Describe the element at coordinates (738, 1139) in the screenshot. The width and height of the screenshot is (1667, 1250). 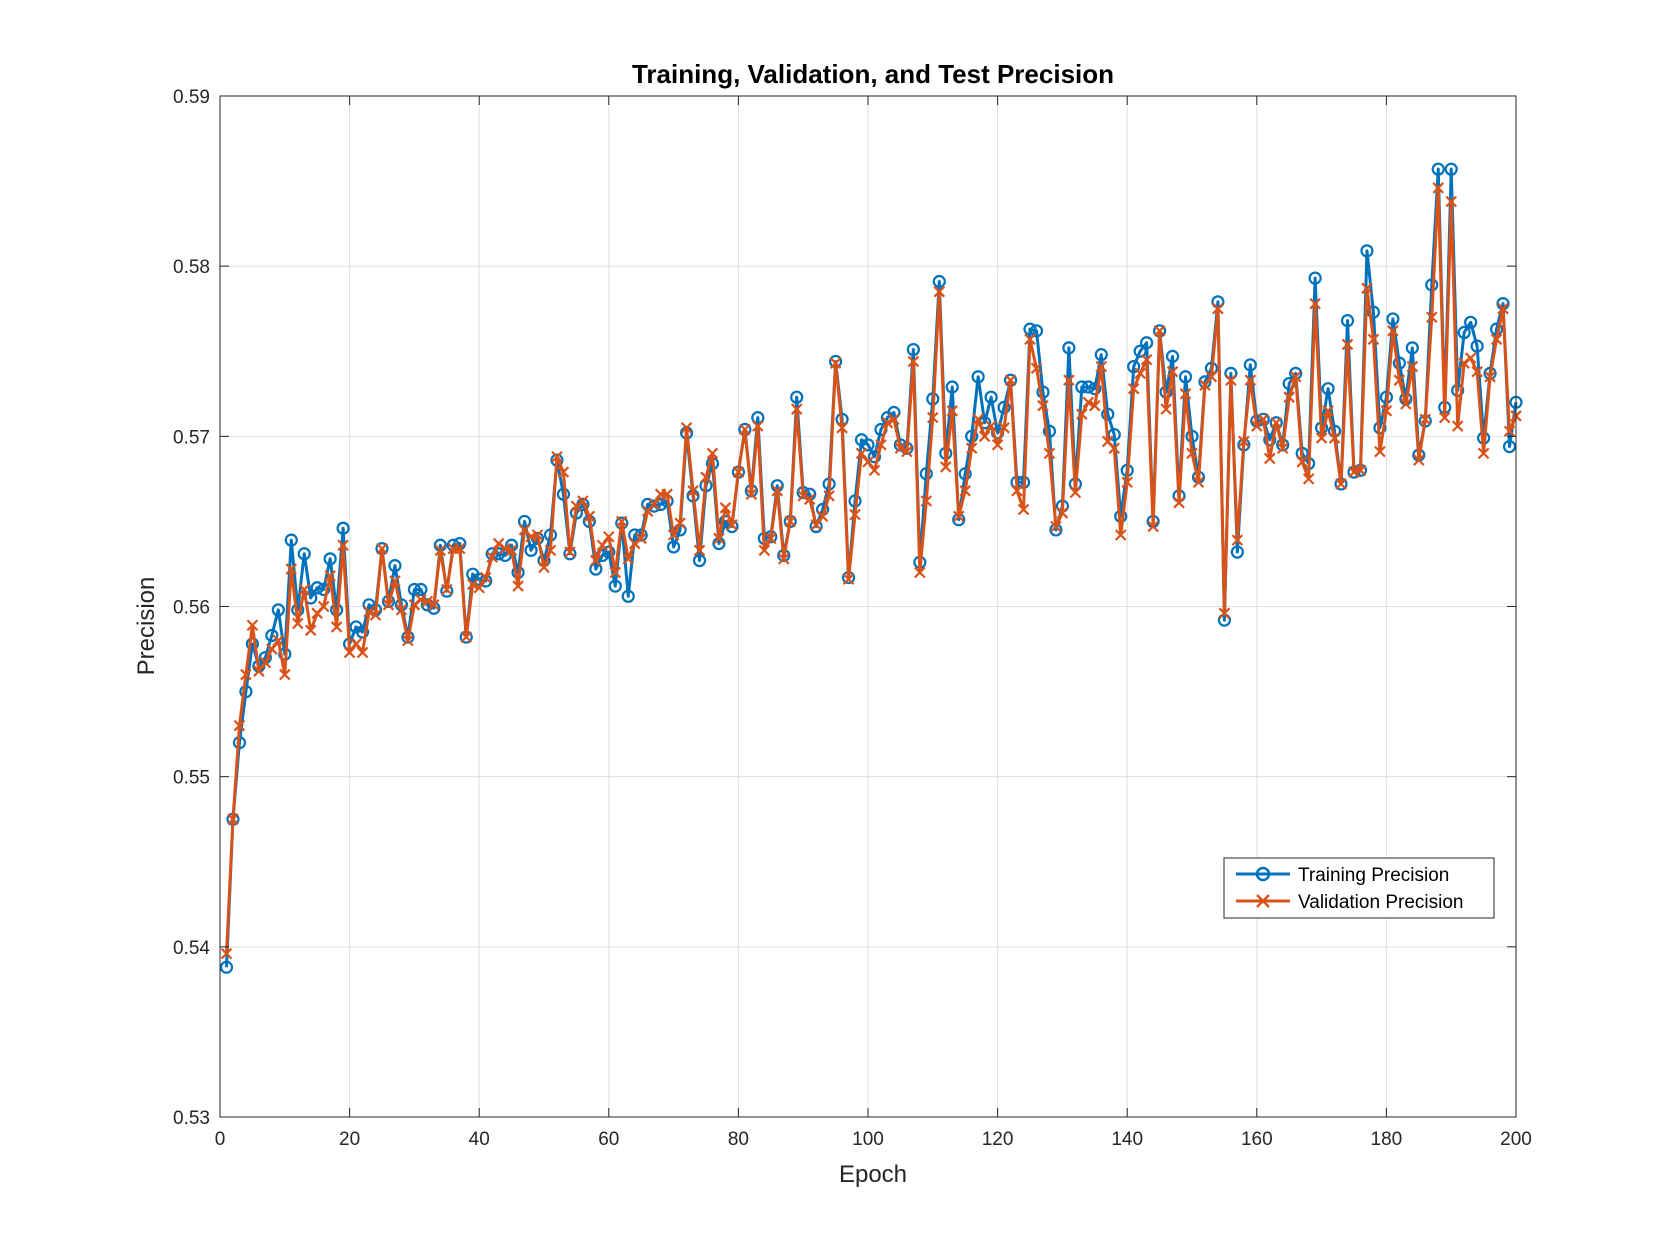
I see `x-tick-label: 80` at that location.